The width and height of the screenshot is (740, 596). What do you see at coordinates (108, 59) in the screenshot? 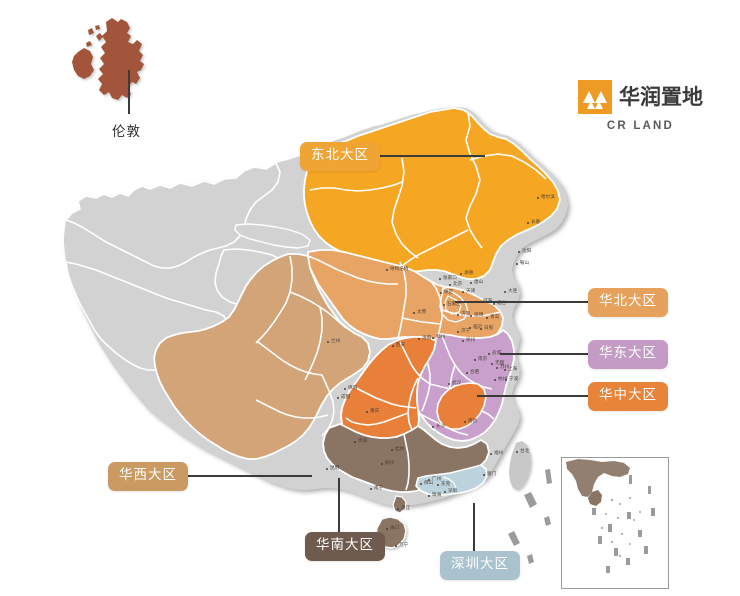
I see `uk-ireland-shape` at bounding box center [108, 59].